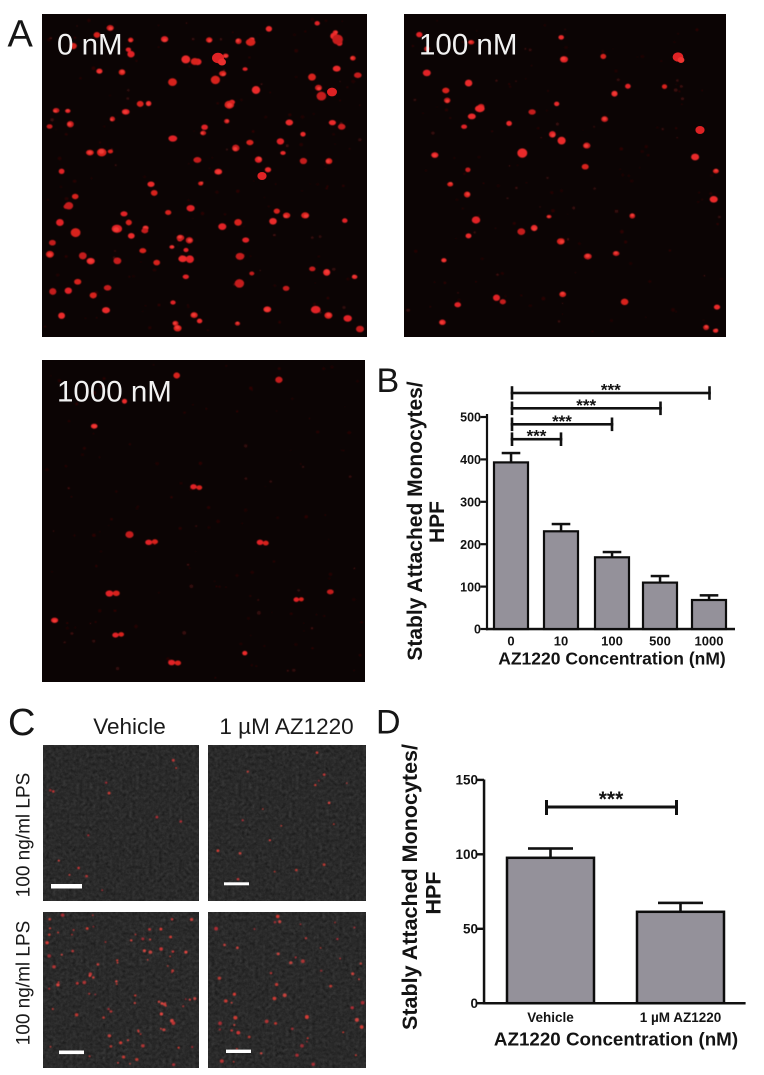 Image resolution: width=764 pixels, height=1075 pixels. I want to click on svg-text: A, so click(21, 34).